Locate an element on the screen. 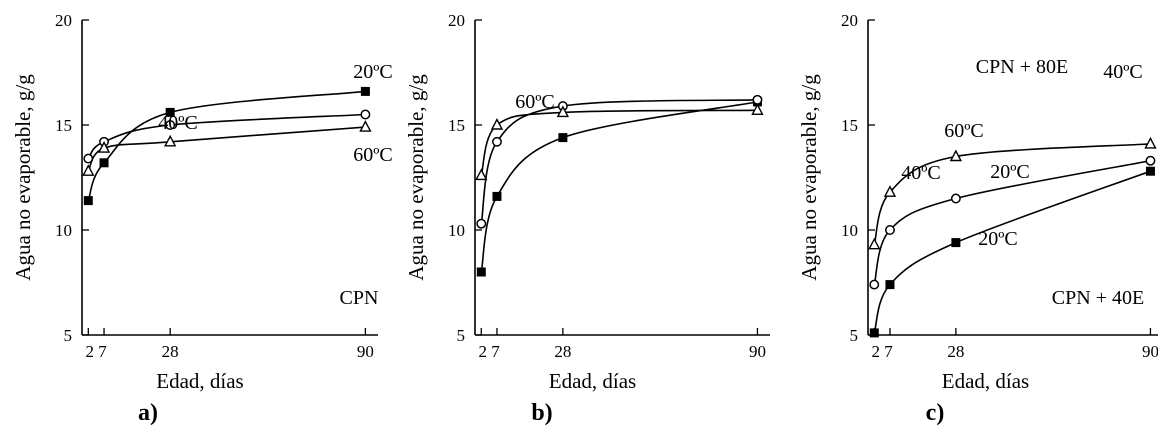 Image resolution: width=1158 pixels, height=432 pixels. annotation-label: CPN is located at coordinates (359, 298).